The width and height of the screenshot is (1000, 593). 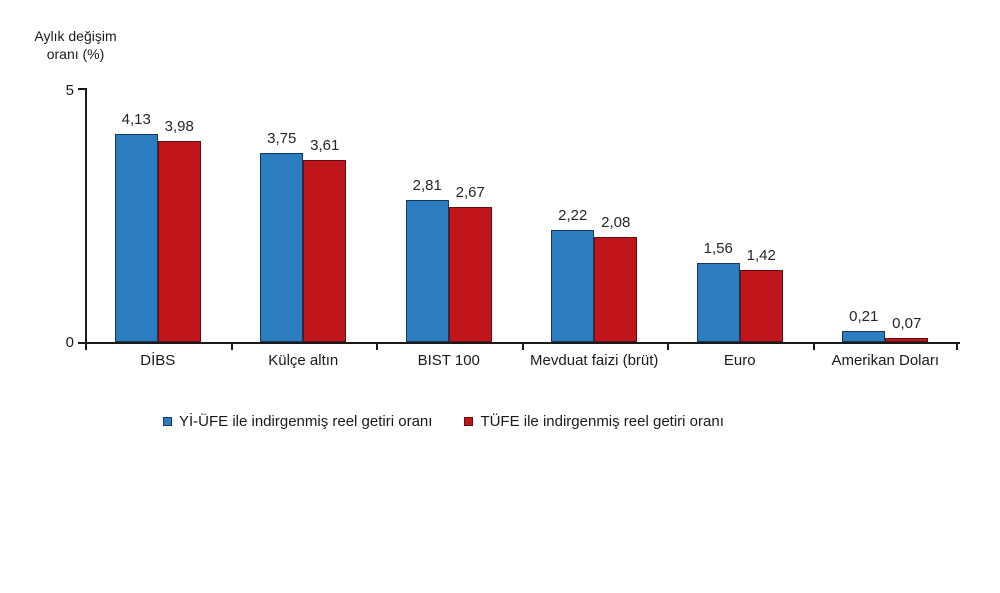 What do you see at coordinates (739, 360) in the screenshot?
I see `x-axis-label-5: Euro` at bounding box center [739, 360].